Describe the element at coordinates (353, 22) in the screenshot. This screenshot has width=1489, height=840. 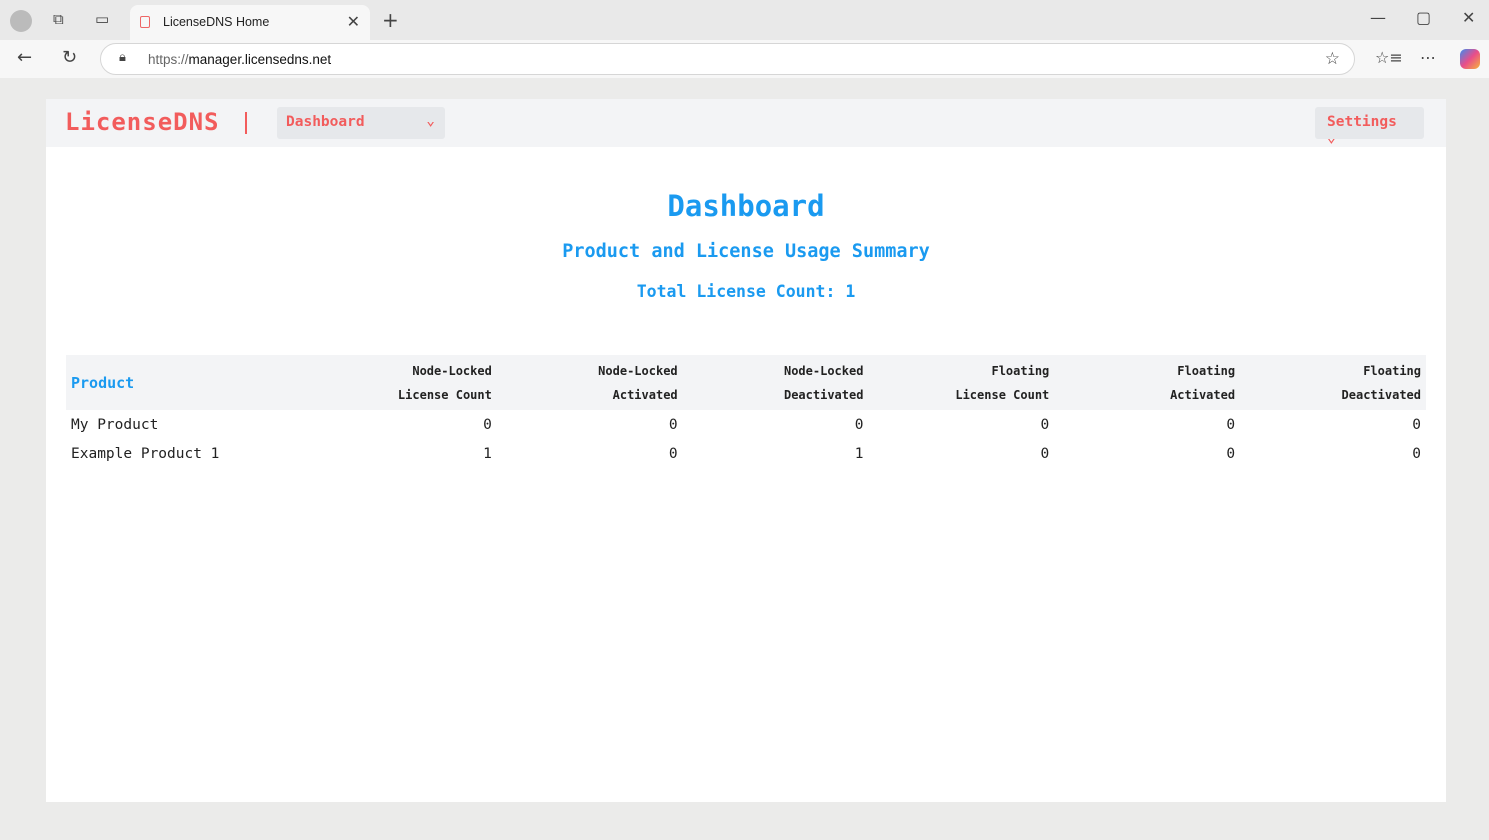
I see `close-tab-icon: ✕` at that location.